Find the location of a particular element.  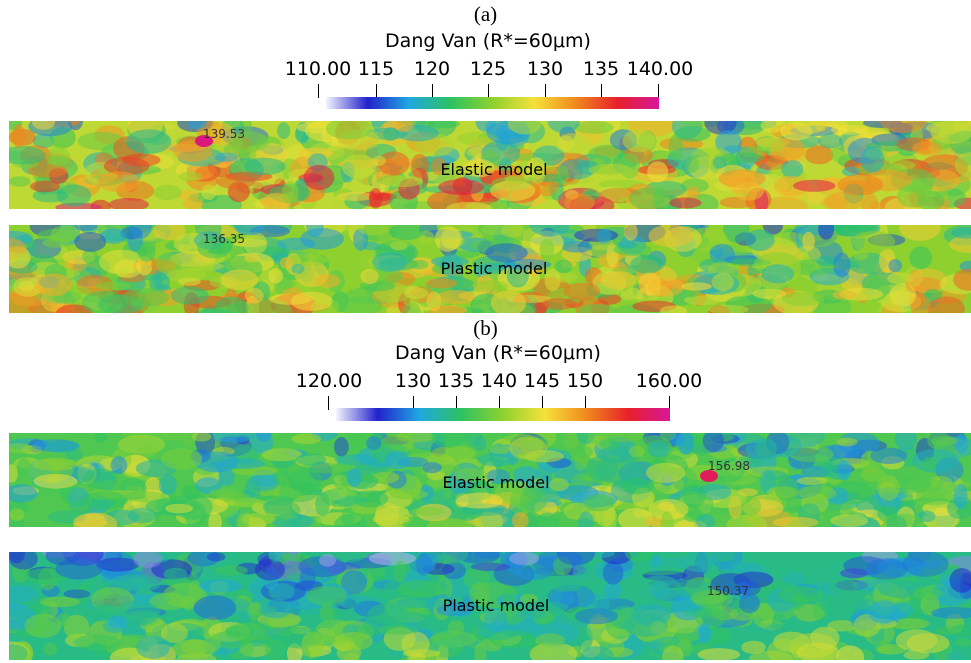

colorbar-b-tick-label: 145 is located at coordinates (542, 381).